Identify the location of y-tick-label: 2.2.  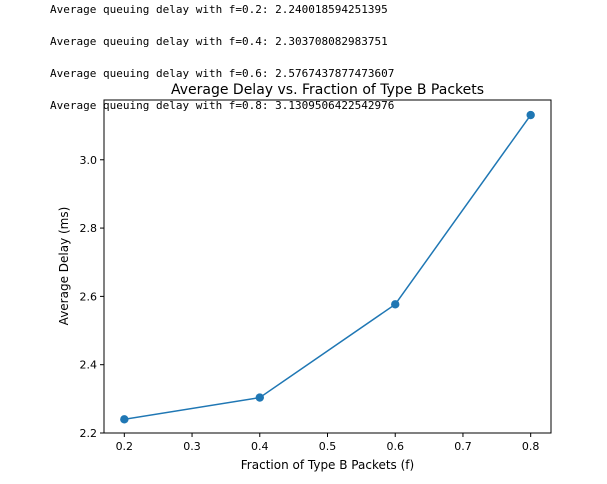
(89, 433).